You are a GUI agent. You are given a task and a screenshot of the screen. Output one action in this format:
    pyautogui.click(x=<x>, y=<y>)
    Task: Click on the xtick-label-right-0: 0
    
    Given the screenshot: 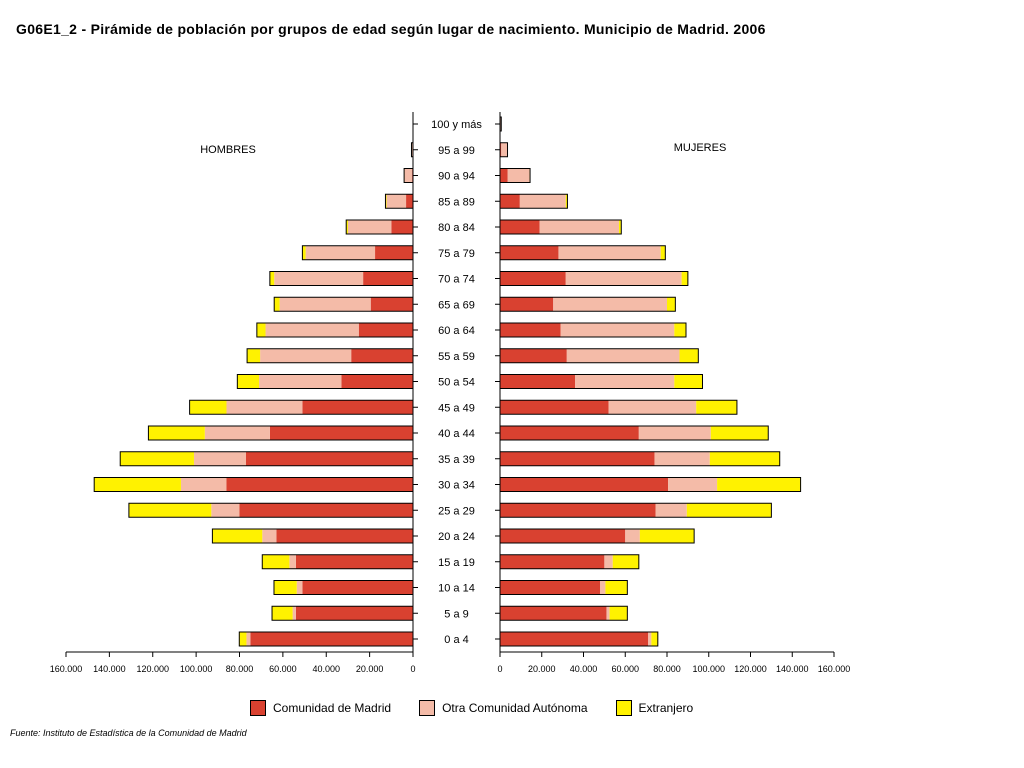 What is the action you would take?
    pyautogui.click(x=499, y=669)
    